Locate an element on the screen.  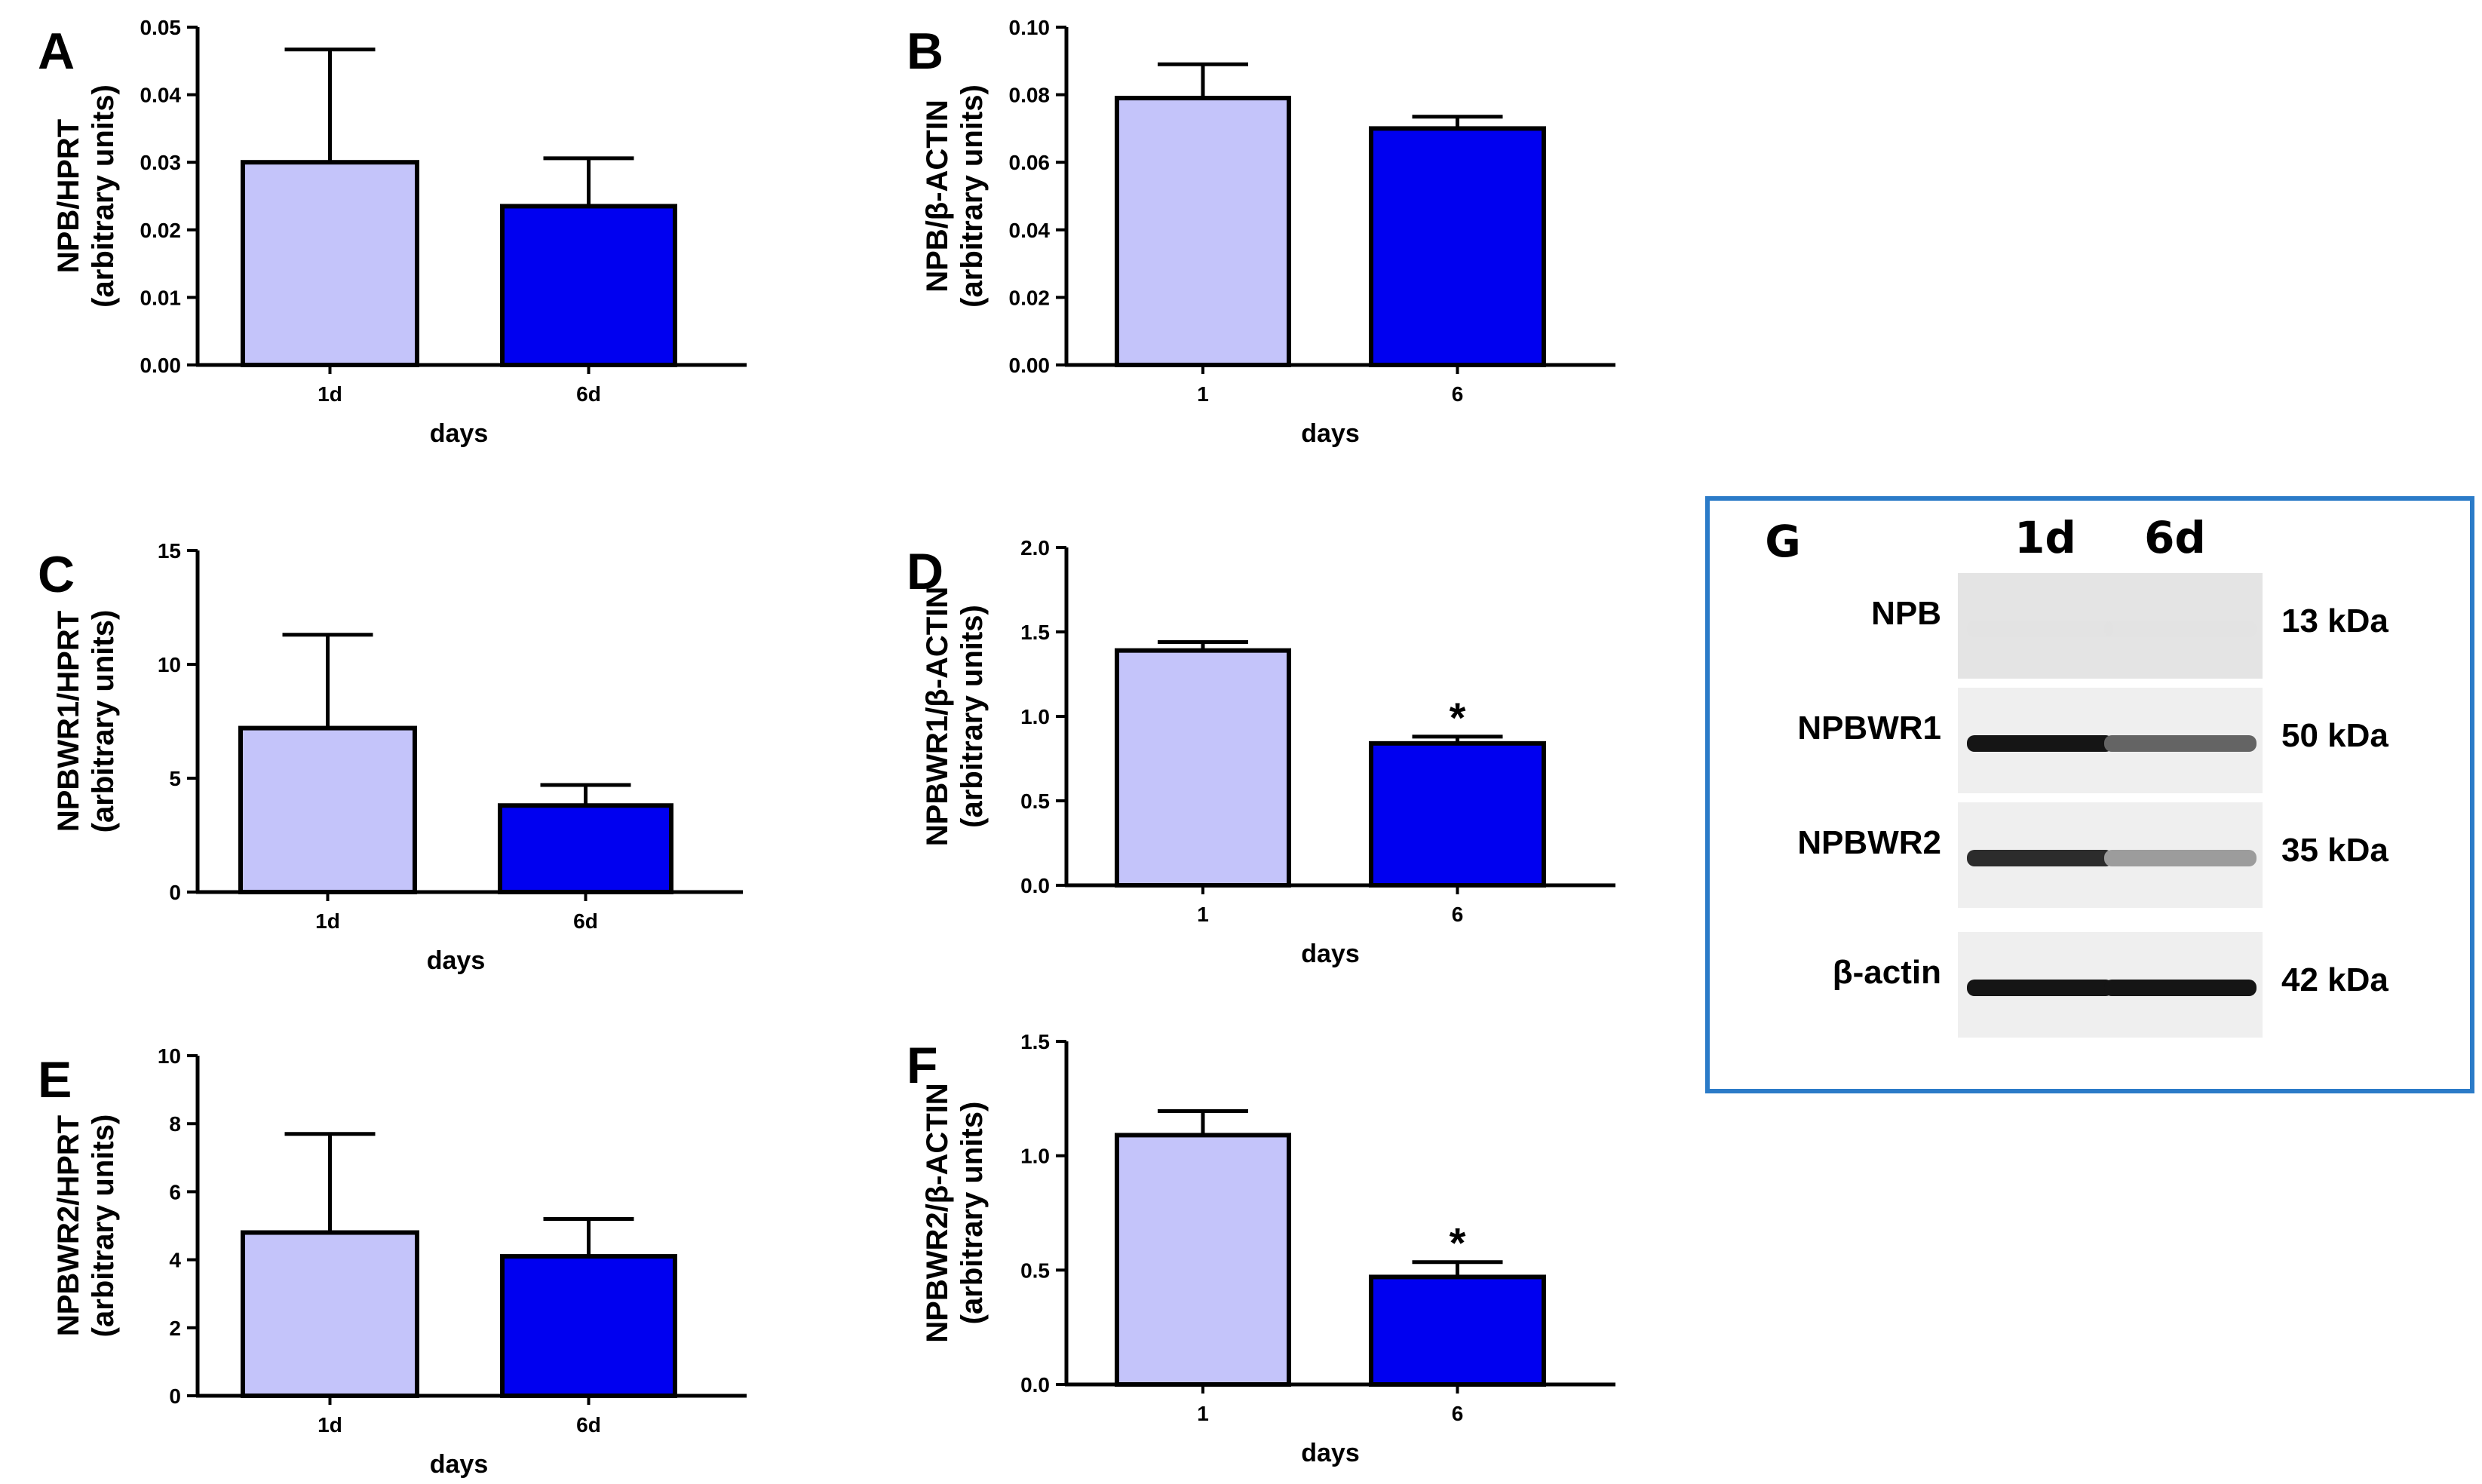
y-tick-label: 0.10 is located at coordinates (1030, 27).